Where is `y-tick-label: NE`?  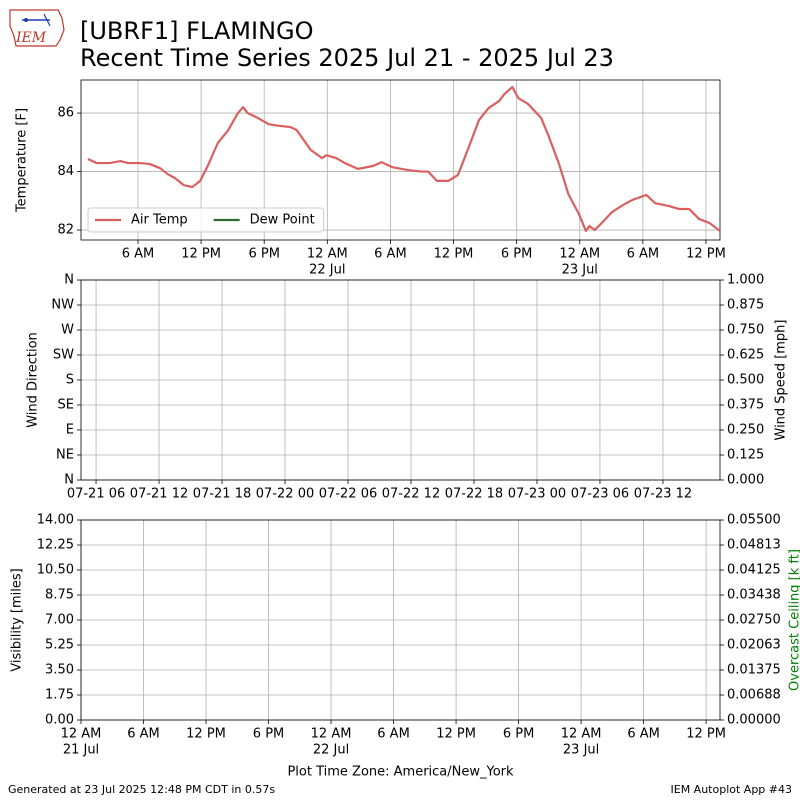 y-tick-label: NE is located at coordinates (65, 455).